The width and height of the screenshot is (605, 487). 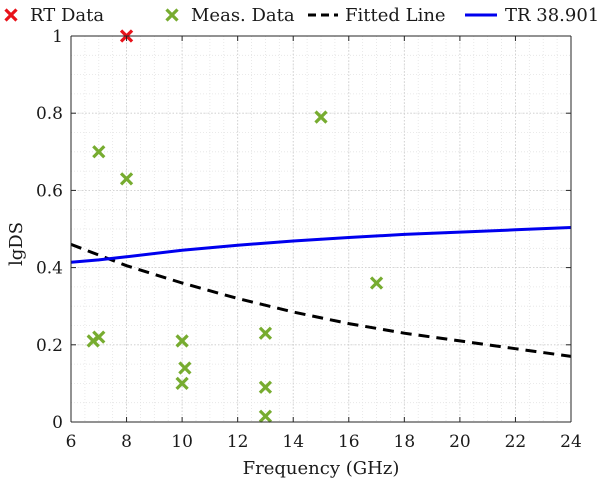 What do you see at coordinates (243, 15) in the screenshot?
I see `legend-label-meas-data: Meas. Data` at bounding box center [243, 15].